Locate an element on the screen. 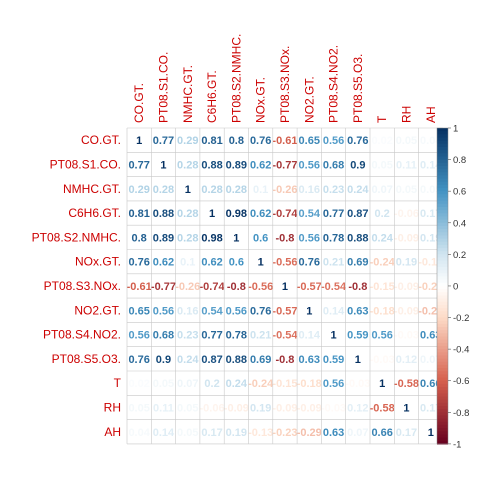  cell-value-label: 0.59 is located at coordinates (357, 336).